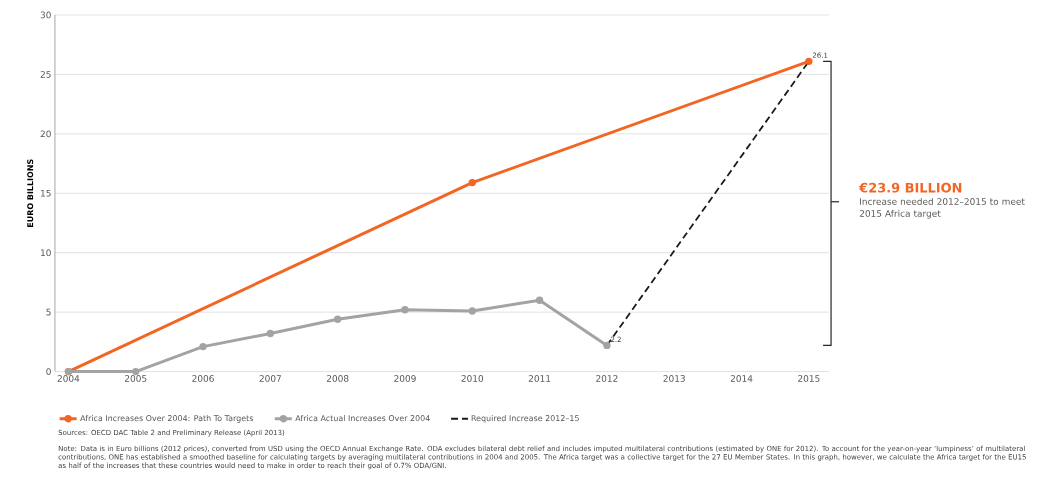 This screenshot has height=495, width=1044. Describe the element at coordinates (405, 378) in the screenshot. I see `x-tick-label: 2009` at that location.